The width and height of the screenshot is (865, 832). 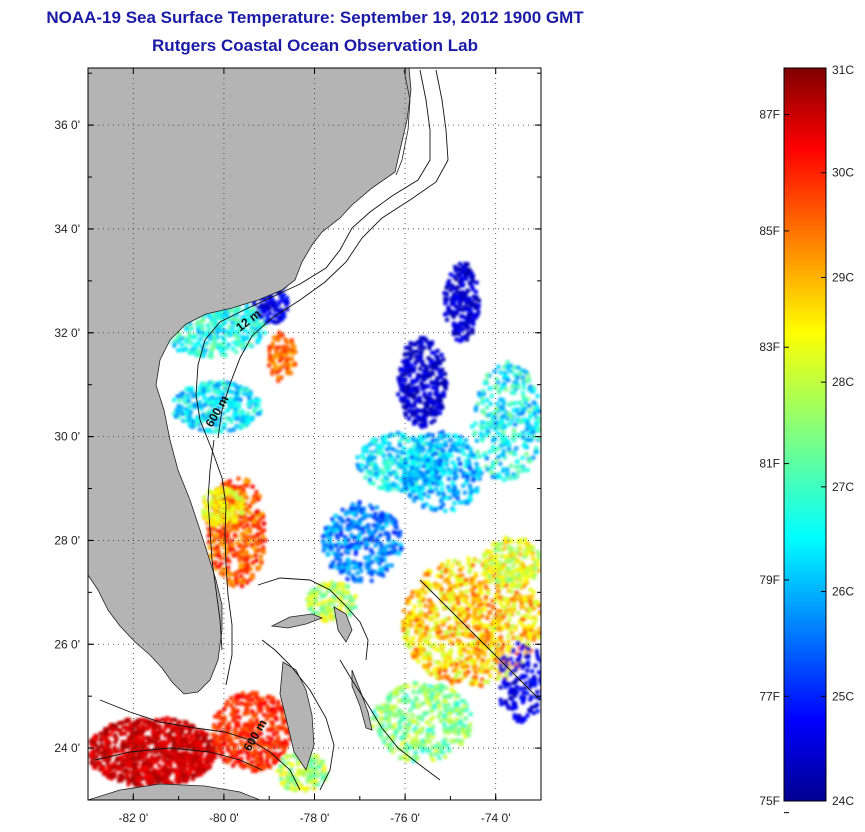 What do you see at coordinates (769, 115) in the screenshot?
I see `colorbar-label-fahrenheit: 87F` at bounding box center [769, 115].